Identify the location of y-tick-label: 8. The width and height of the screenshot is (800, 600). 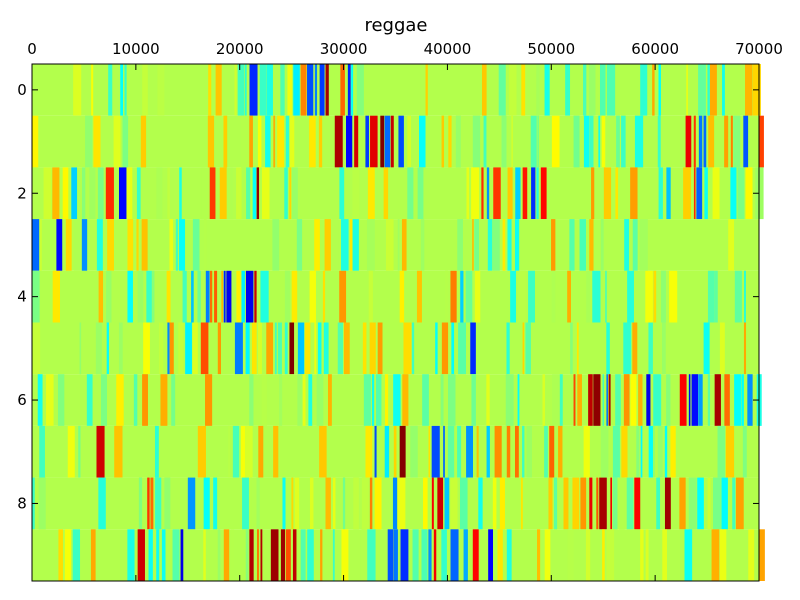
(22, 503).